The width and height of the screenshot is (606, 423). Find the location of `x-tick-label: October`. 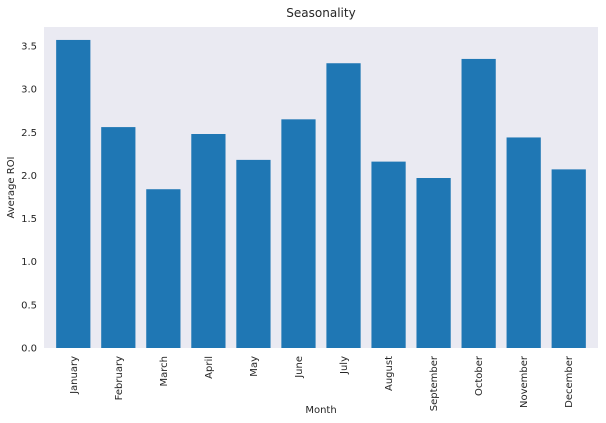

x-tick-label: October is located at coordinates (479, 375).